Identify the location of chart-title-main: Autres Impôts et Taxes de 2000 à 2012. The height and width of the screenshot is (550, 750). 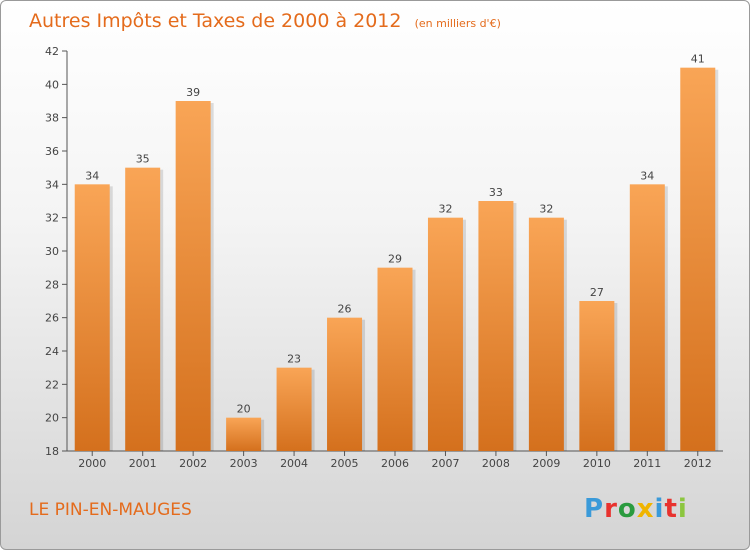
(215, 21).